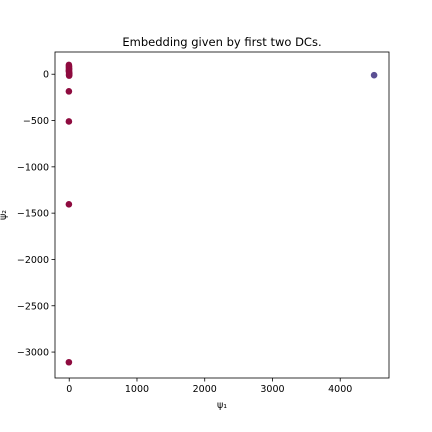  What do you see at coordinates (33, 214) in the screenshot?
I see `y-tick-label: −1500` at bounding box center [33, 214].